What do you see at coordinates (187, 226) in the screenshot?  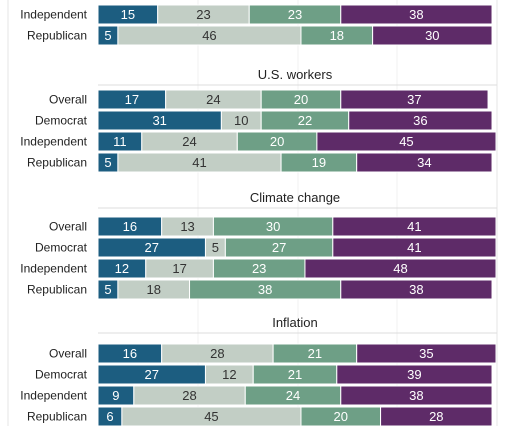 I see `data-label: 13` at bounding box center [187, 226].